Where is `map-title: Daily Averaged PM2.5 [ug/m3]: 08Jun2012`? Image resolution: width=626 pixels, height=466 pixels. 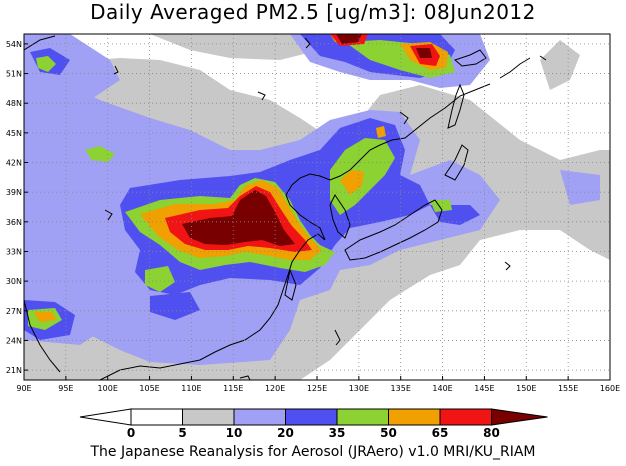
map-title: Daily Averaged PM2.5 [ug/m3]: 08Jun2012 is located at coordinates (313, 12).